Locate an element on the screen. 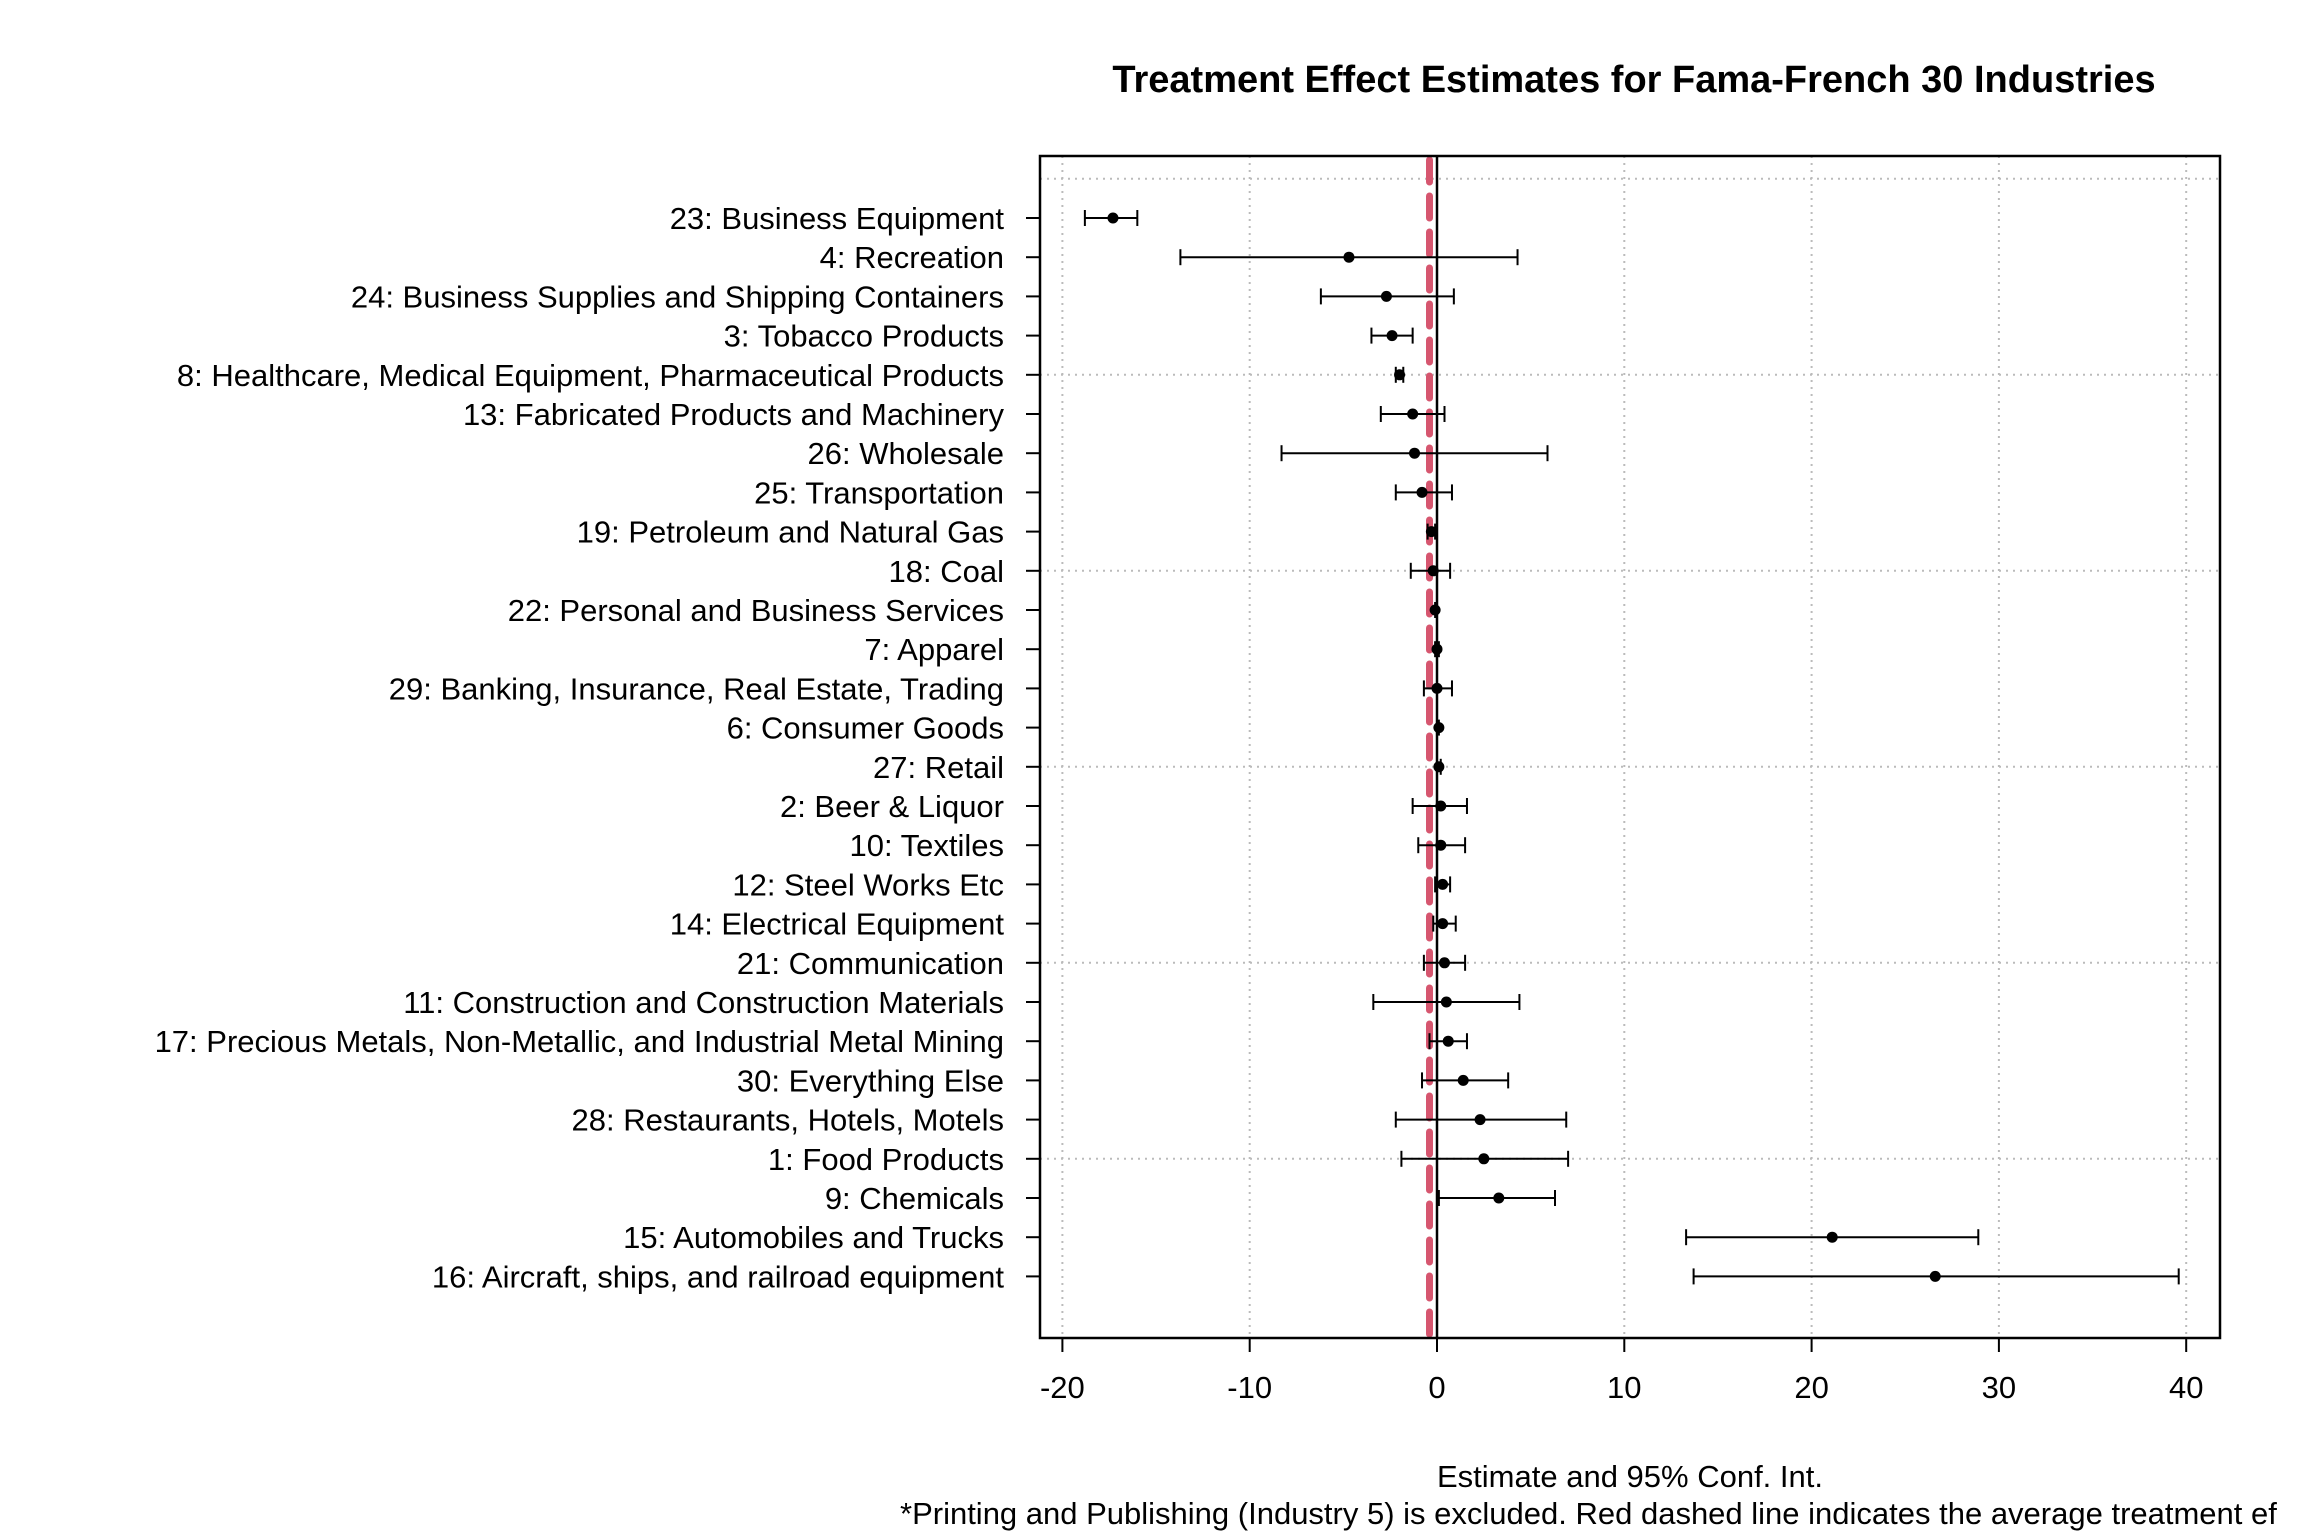  category-label: 4: Recreation is located at coordinates (912, 257).